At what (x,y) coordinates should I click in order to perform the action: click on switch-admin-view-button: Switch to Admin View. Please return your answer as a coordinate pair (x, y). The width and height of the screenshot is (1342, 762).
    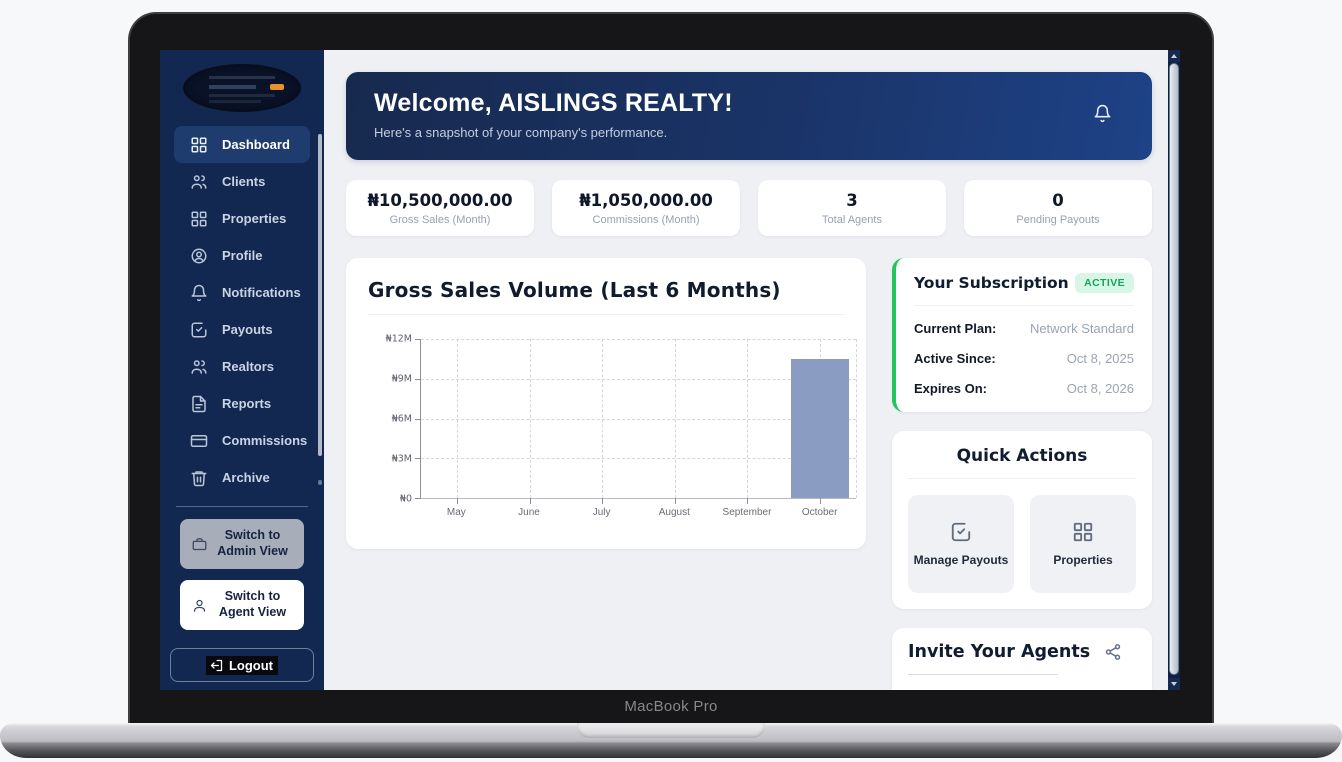
    Looking at the image, I should click on (242, 544).